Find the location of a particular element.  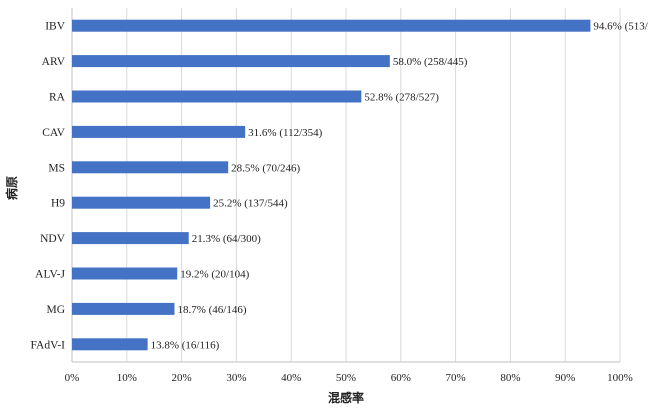

x-tick-label: 70% is located at coordinates (456, 378).